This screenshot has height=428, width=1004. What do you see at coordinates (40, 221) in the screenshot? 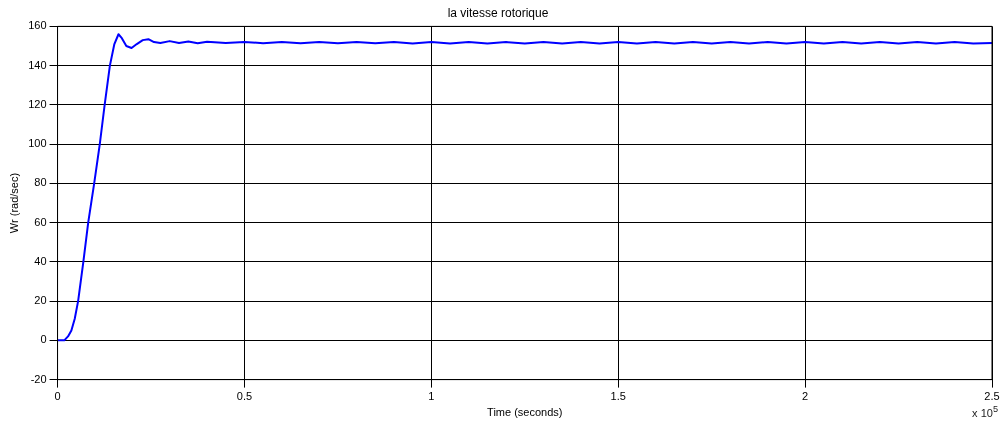
I see `y-tick-label: 60` at bounding box center [40, 221].